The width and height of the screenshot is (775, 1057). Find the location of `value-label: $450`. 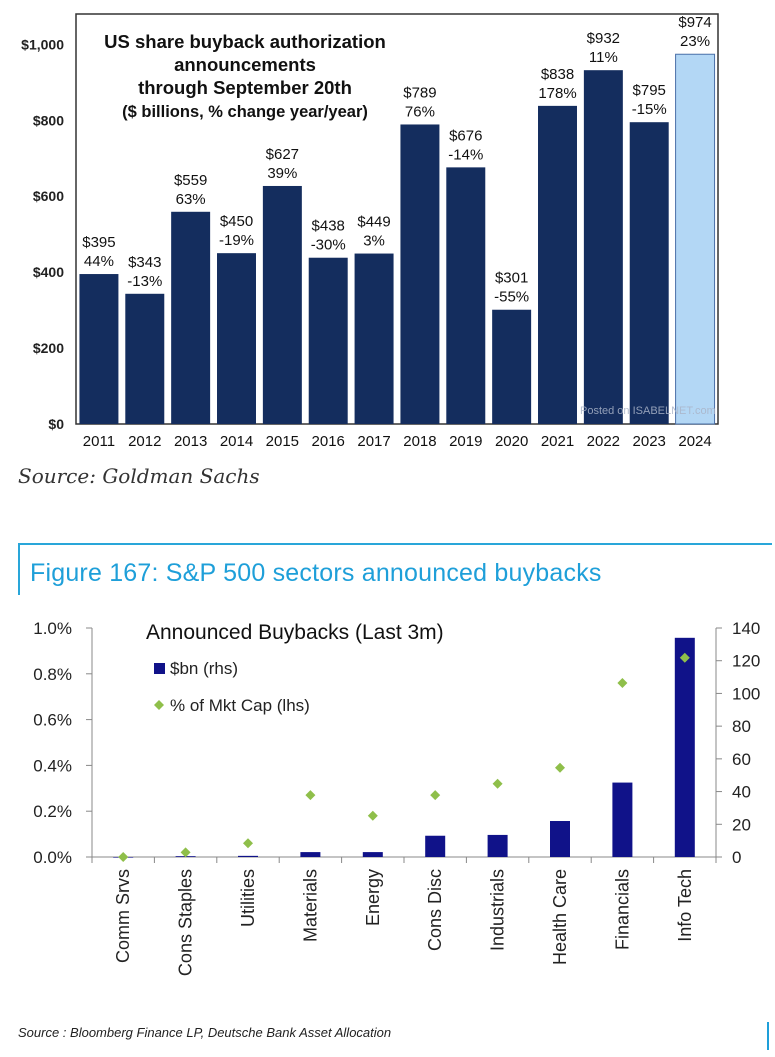

value-label: $450 is located at coordinates (236, 221).